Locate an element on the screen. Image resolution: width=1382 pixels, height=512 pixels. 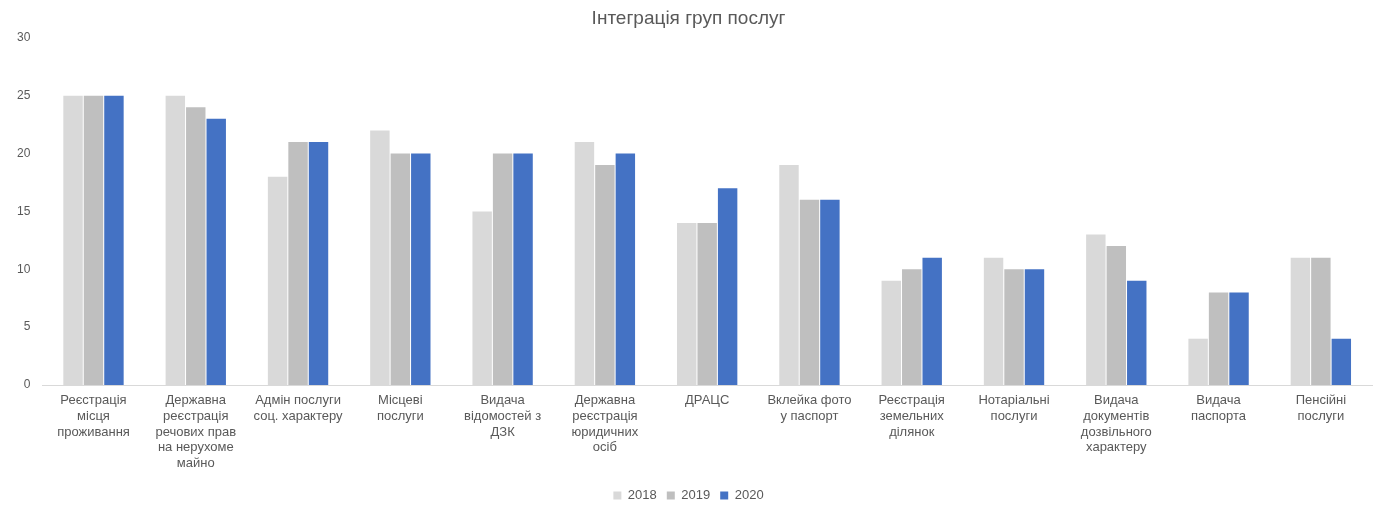
x-tick-label: Нотаріальні послуги is located at coordinates (1014, 407).